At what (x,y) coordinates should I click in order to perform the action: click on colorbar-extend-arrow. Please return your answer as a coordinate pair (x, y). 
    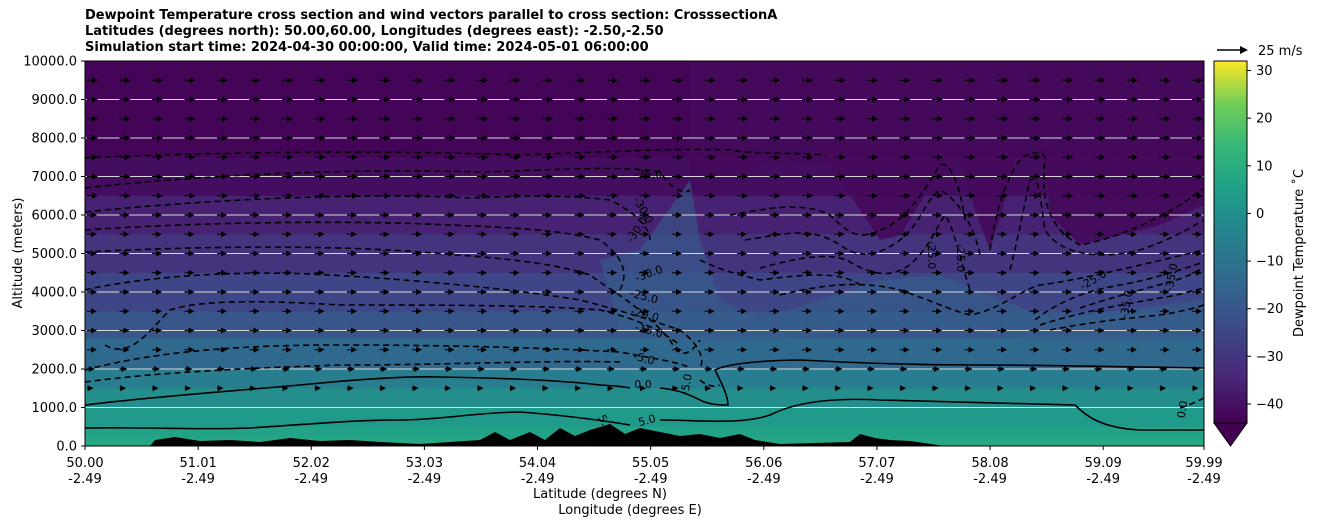
    Looking at the image, I should click on (1230, 434).